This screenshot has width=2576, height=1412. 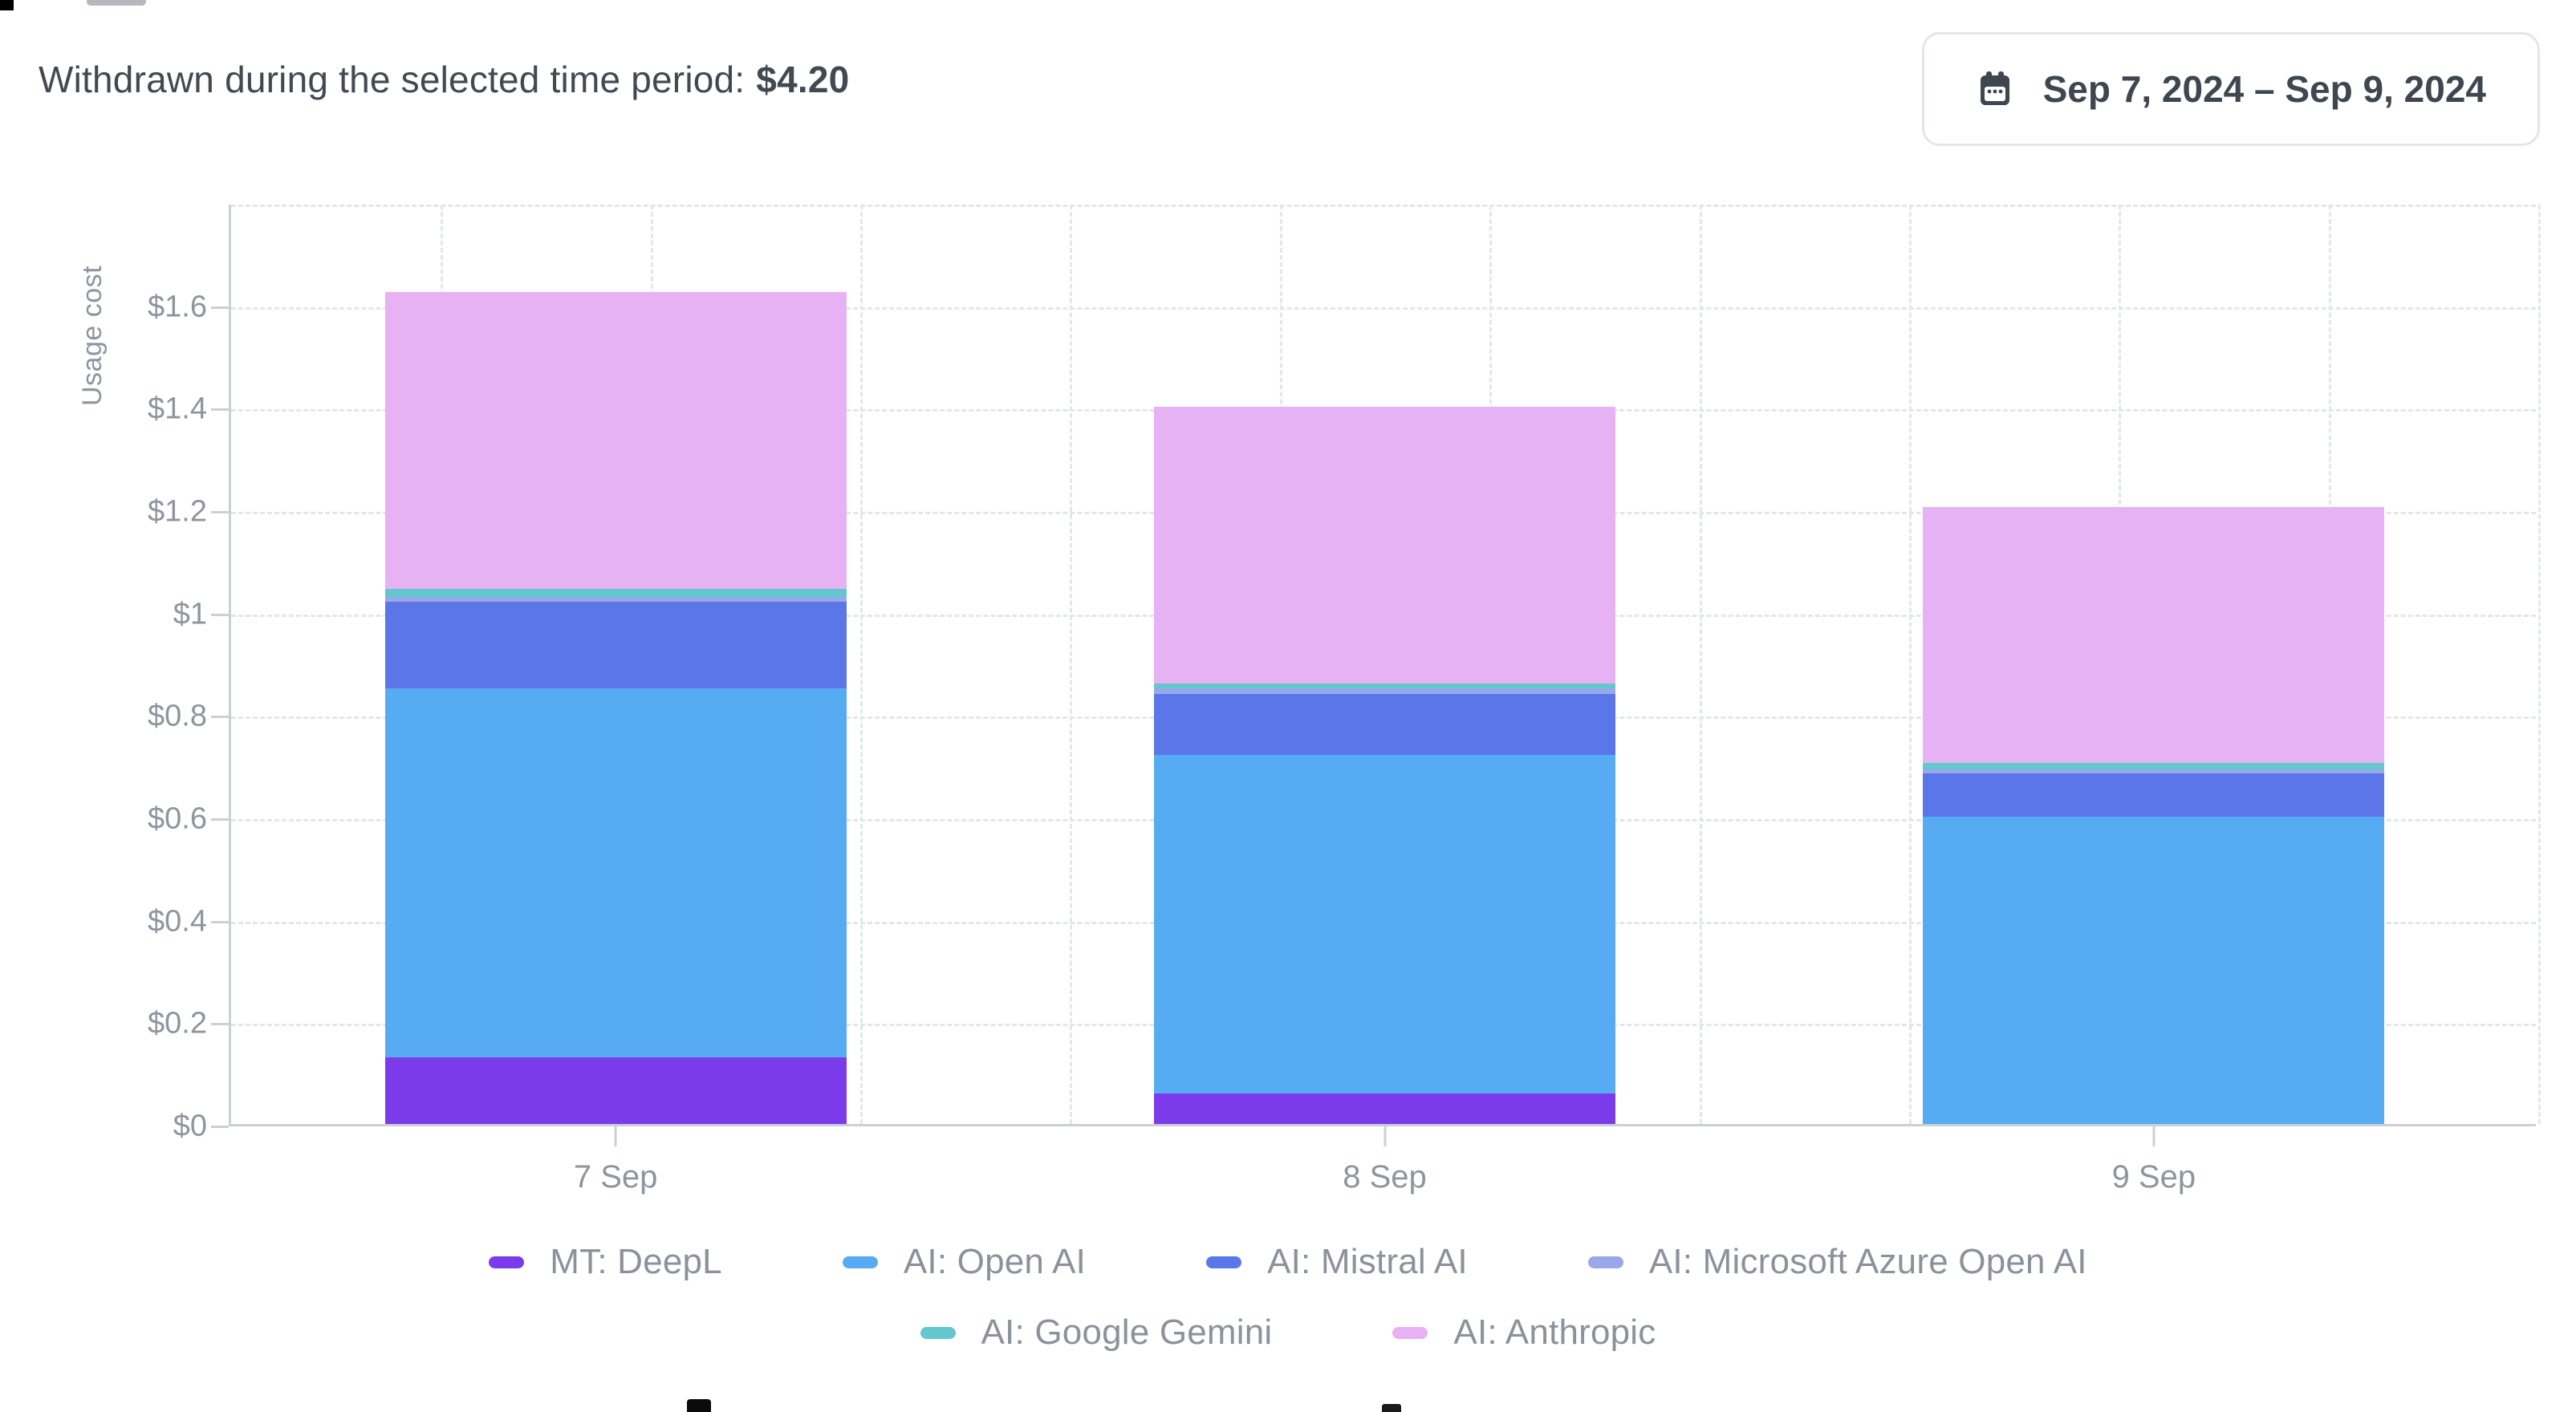 I want to click on y-axis-tick-label: $0.2, so click(x=177, y=1023).